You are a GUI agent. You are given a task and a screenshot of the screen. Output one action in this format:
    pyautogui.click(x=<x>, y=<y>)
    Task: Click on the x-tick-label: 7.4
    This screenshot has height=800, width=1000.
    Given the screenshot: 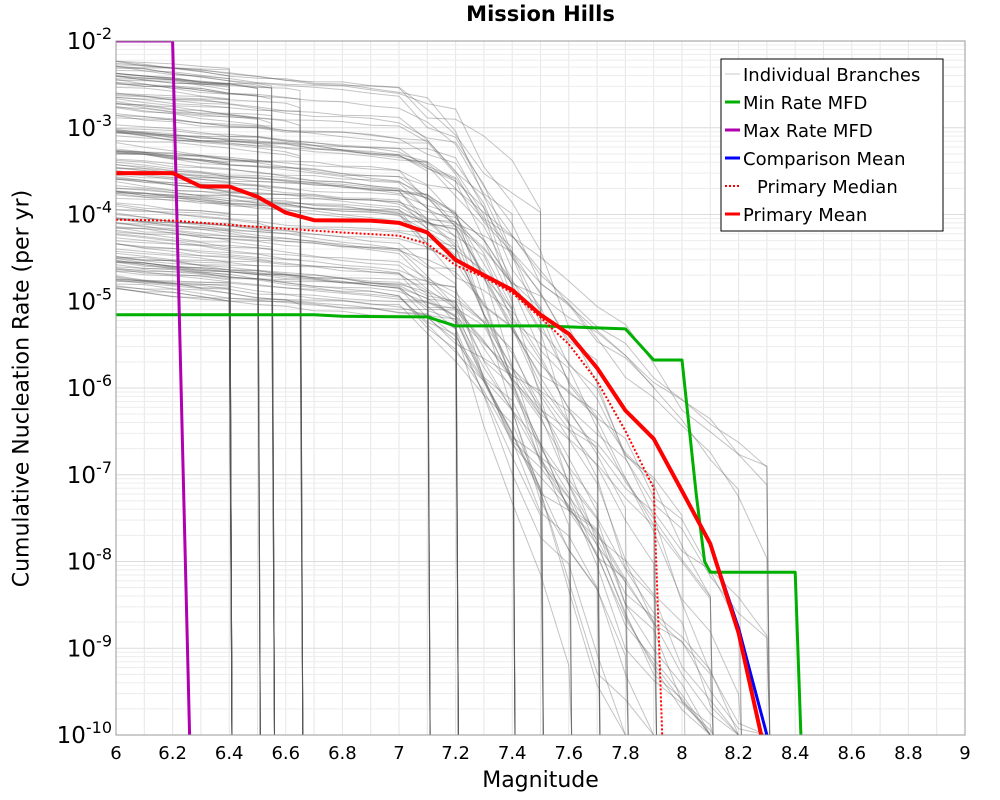 What is the action you would take?
    pyautogui.click(x=512, y=753)
    